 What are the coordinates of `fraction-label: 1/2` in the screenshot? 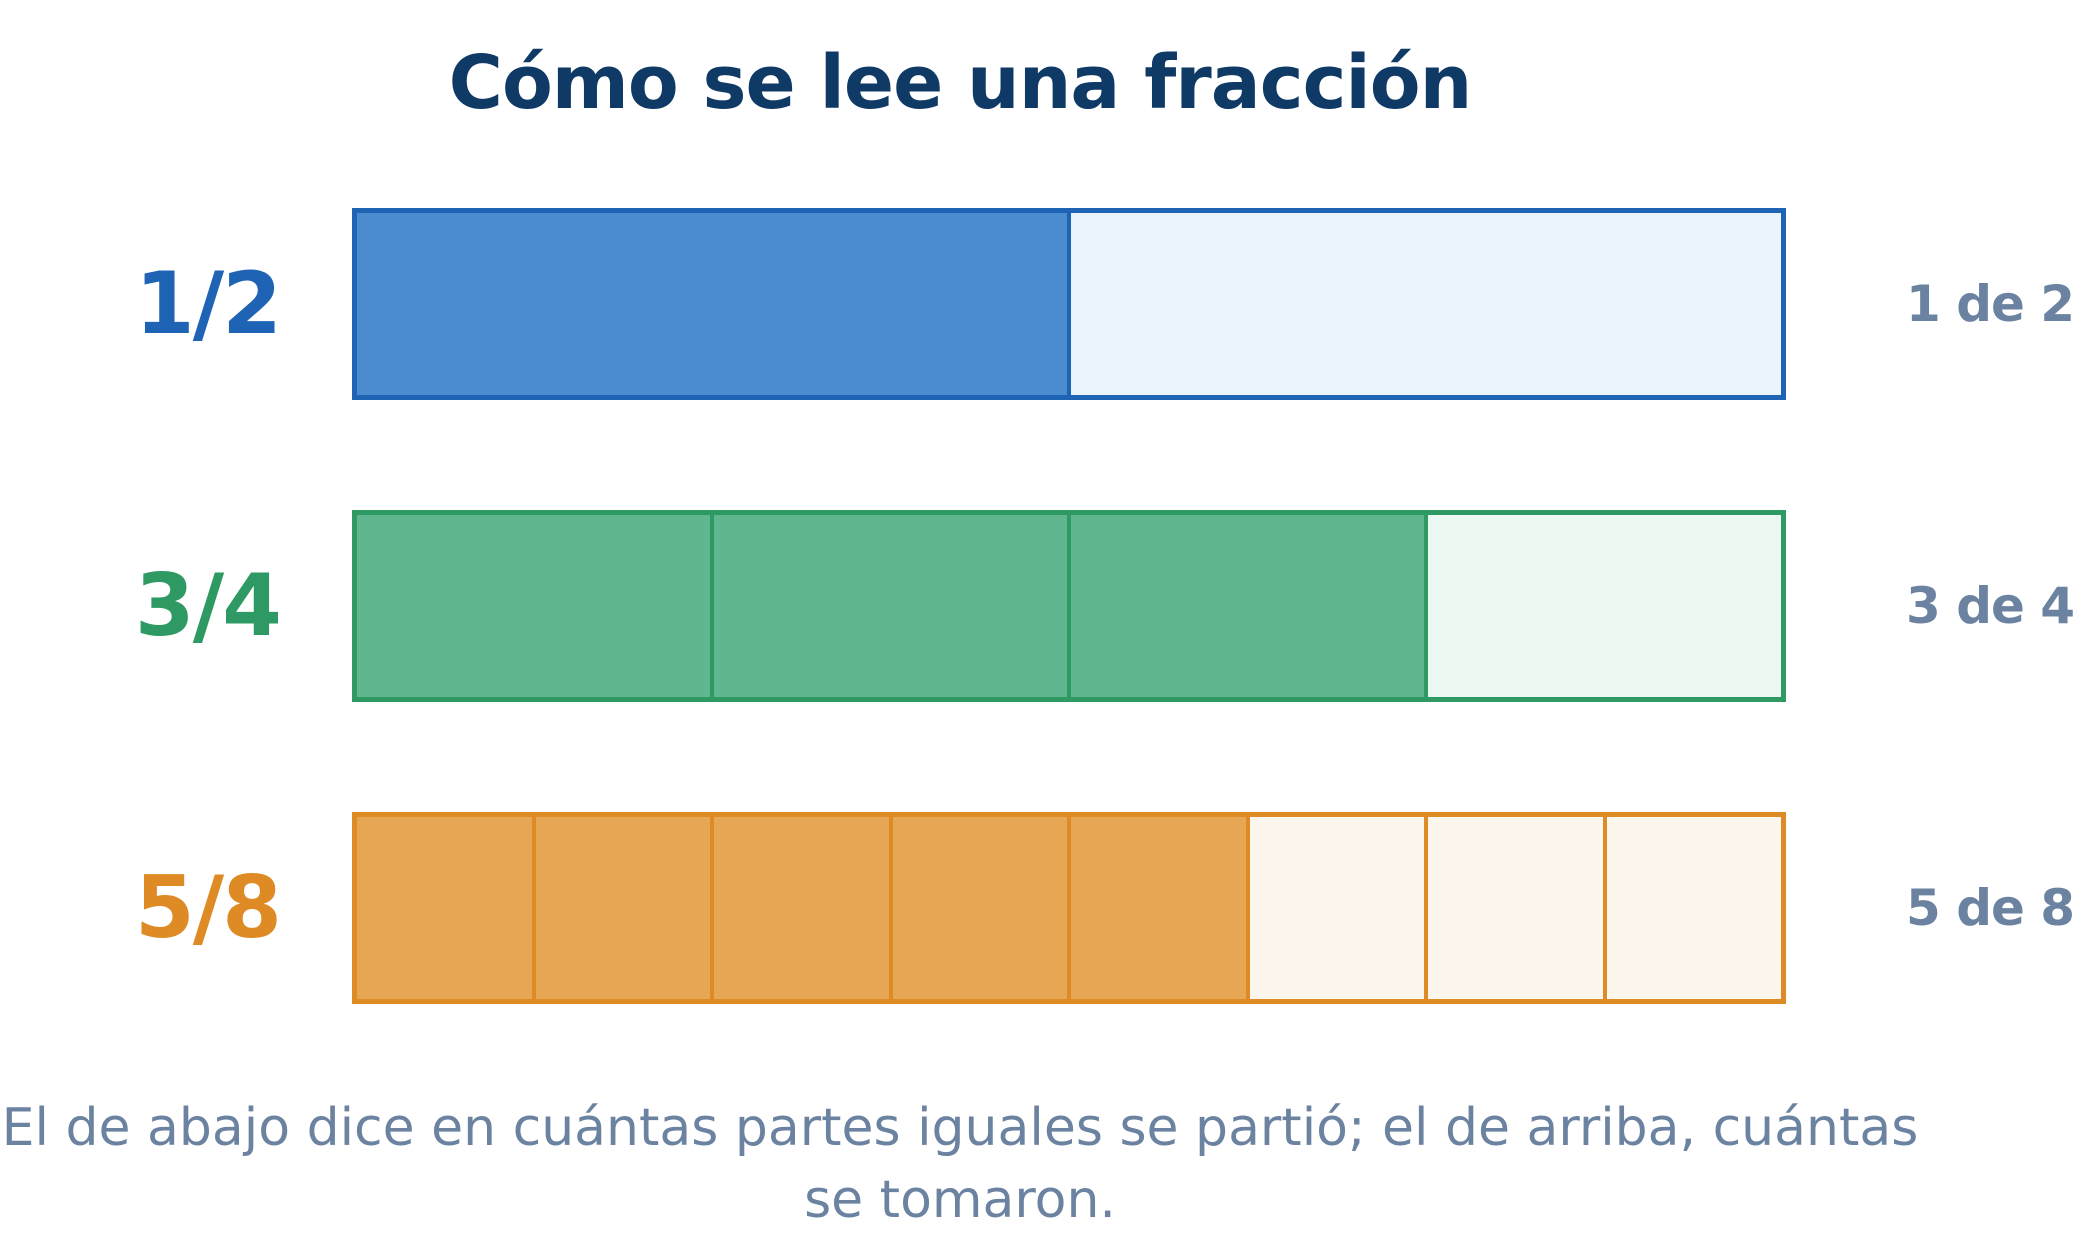 It's located at (208, 304).